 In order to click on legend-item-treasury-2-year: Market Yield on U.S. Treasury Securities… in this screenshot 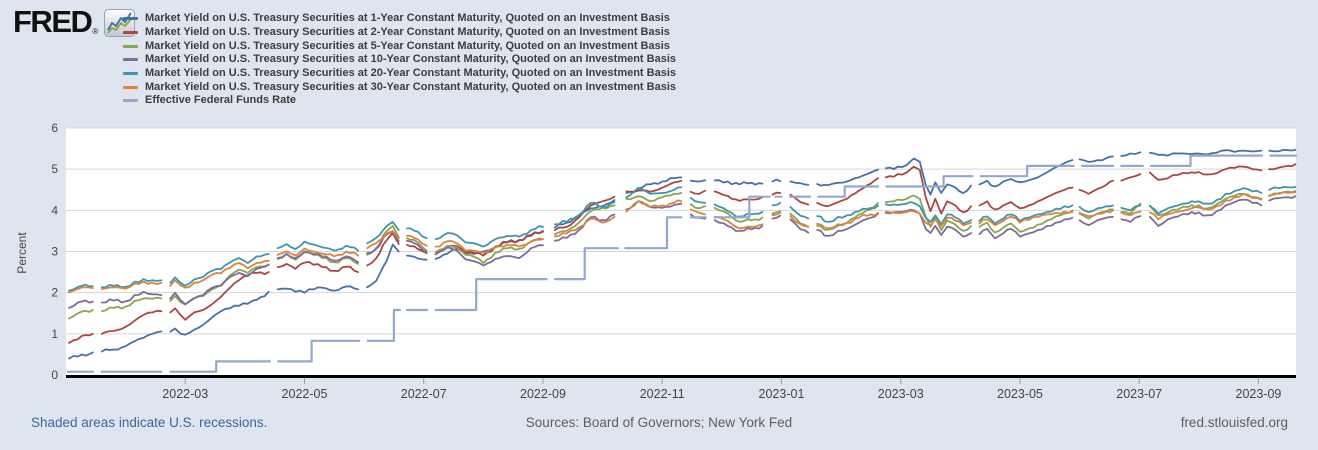, I will do `click(399, 33)`.